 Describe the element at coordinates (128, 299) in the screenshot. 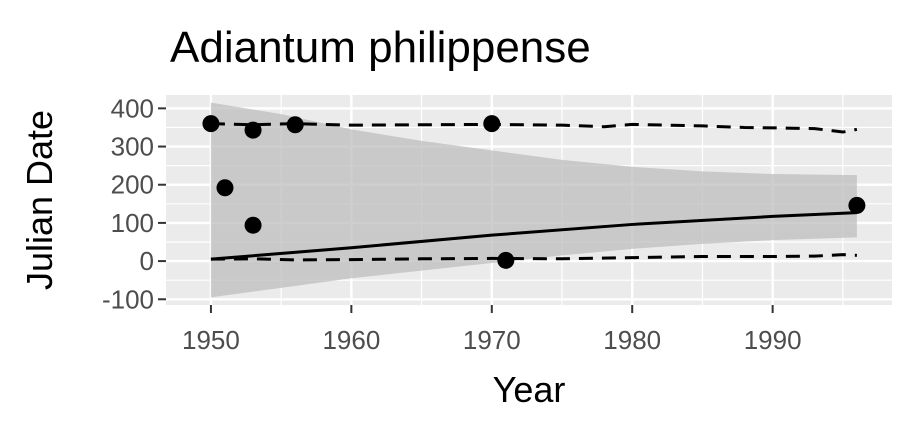

I see `y-tick-label: -100` at that location.